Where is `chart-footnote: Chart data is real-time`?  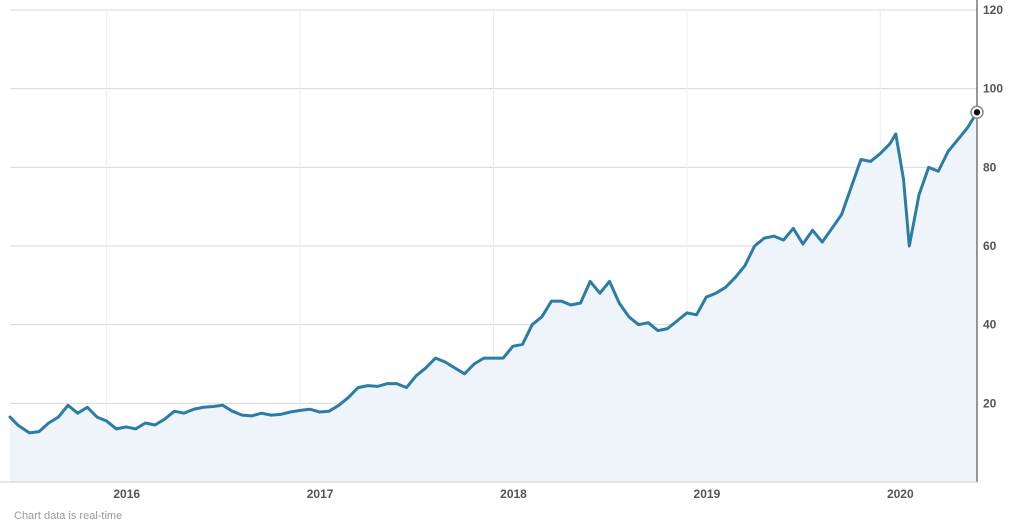
chart-footnote: Chart data is real-time is located at coordinates (68, 516).